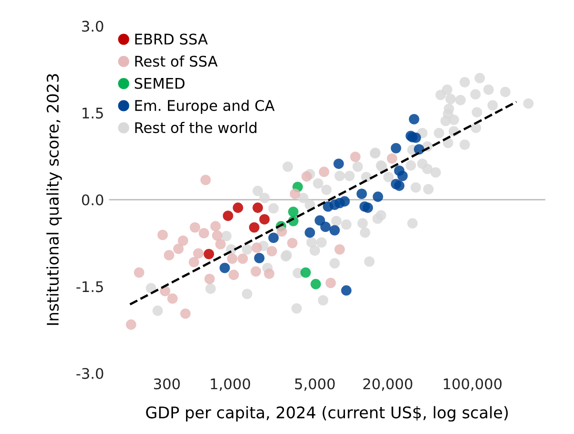  I want to click on y-axis-title: Institutional quality score, 2023, so click(54, 199).